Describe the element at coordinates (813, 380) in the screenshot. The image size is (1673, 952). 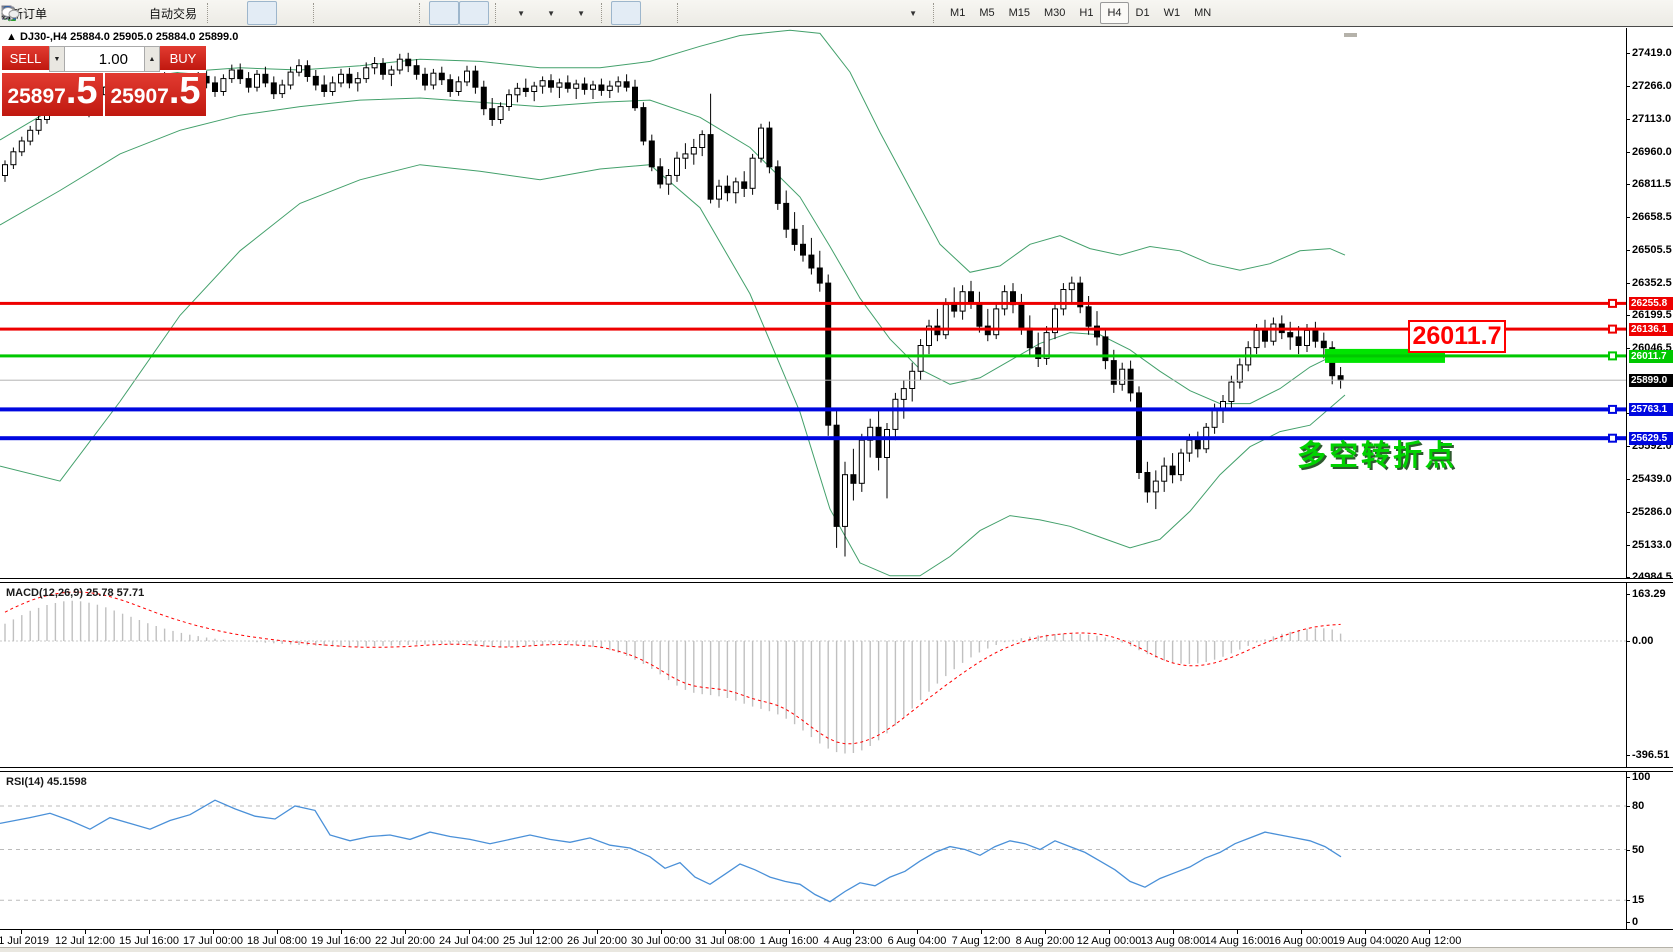
I see `hline-25899.0` at that location.